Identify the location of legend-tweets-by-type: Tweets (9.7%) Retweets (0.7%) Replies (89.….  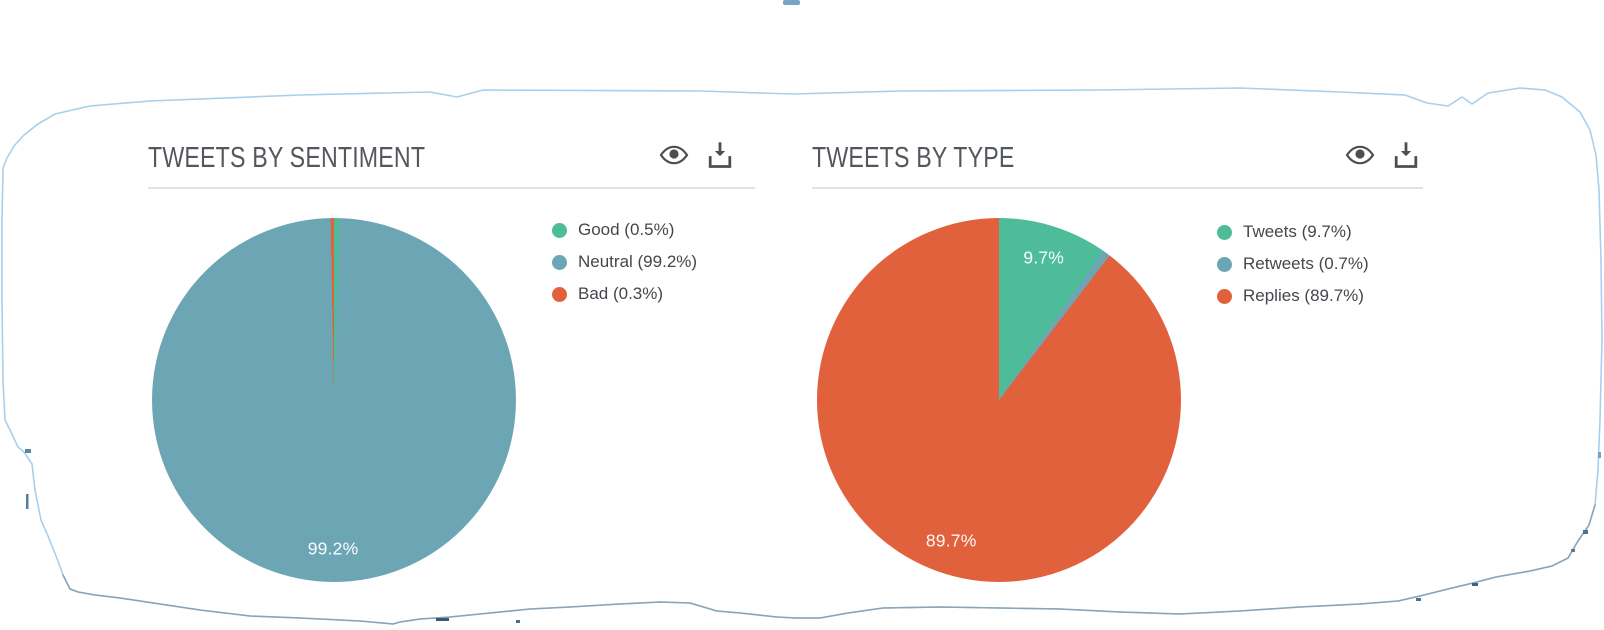
(1293, 271).